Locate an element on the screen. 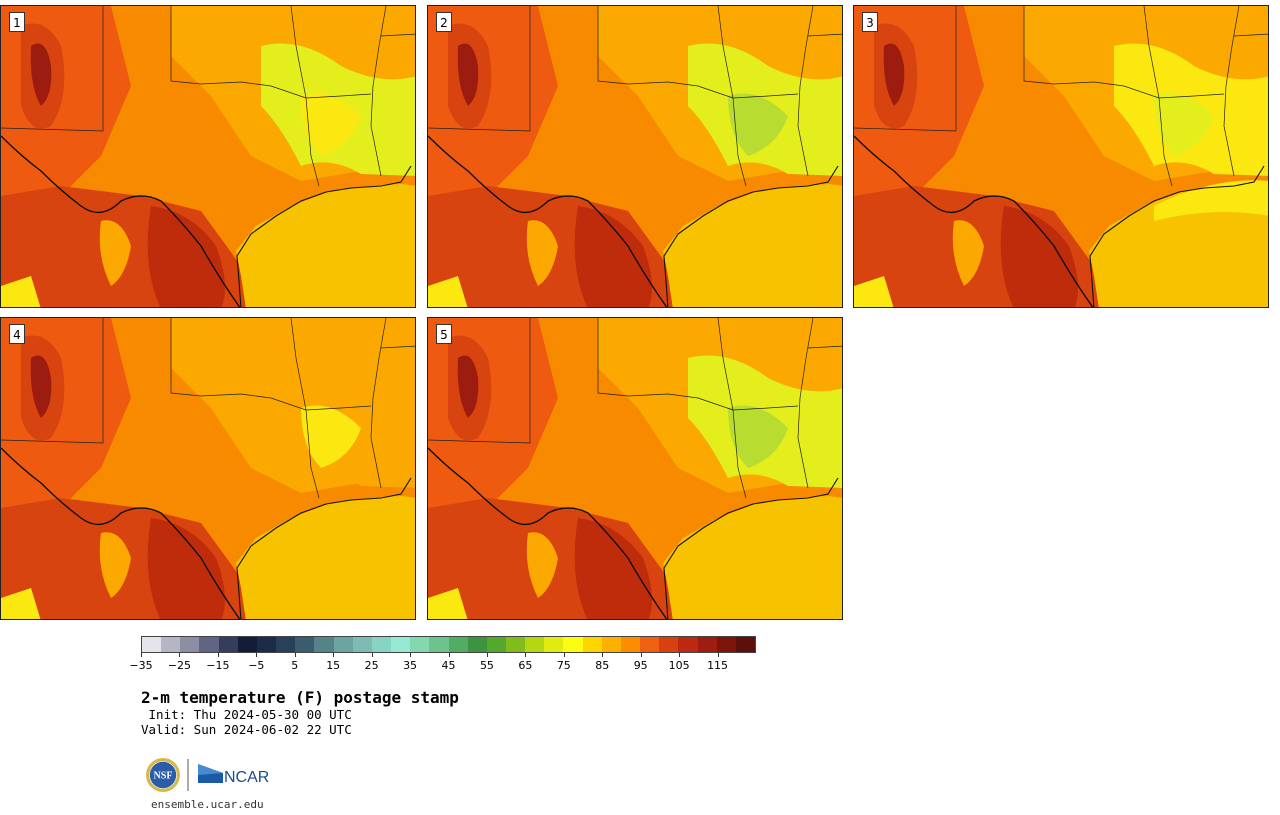 This screenshot has height=815, width=1280. panel-label: 5 is located at coordinates (444, 334).